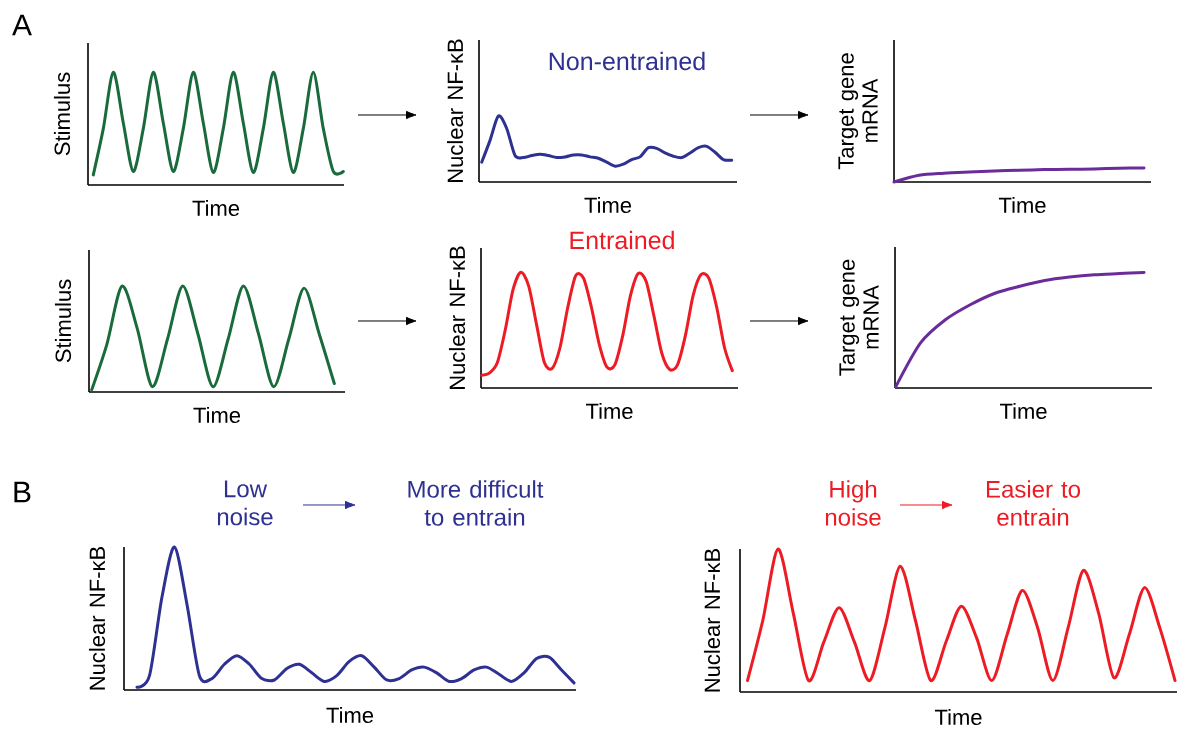 The height and width of the screenshot is (729, 1184). What do you see at coordinates (22, 25) in the screenshot?
I see `text: A` at bounding box center [22, 25].